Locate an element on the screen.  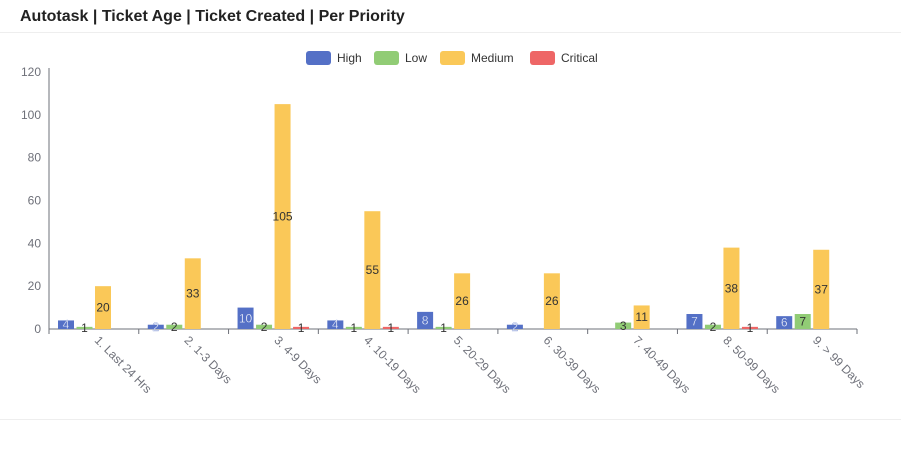
x-tick-label: 4. 10-19 Days is located at coordinates (392, 364).